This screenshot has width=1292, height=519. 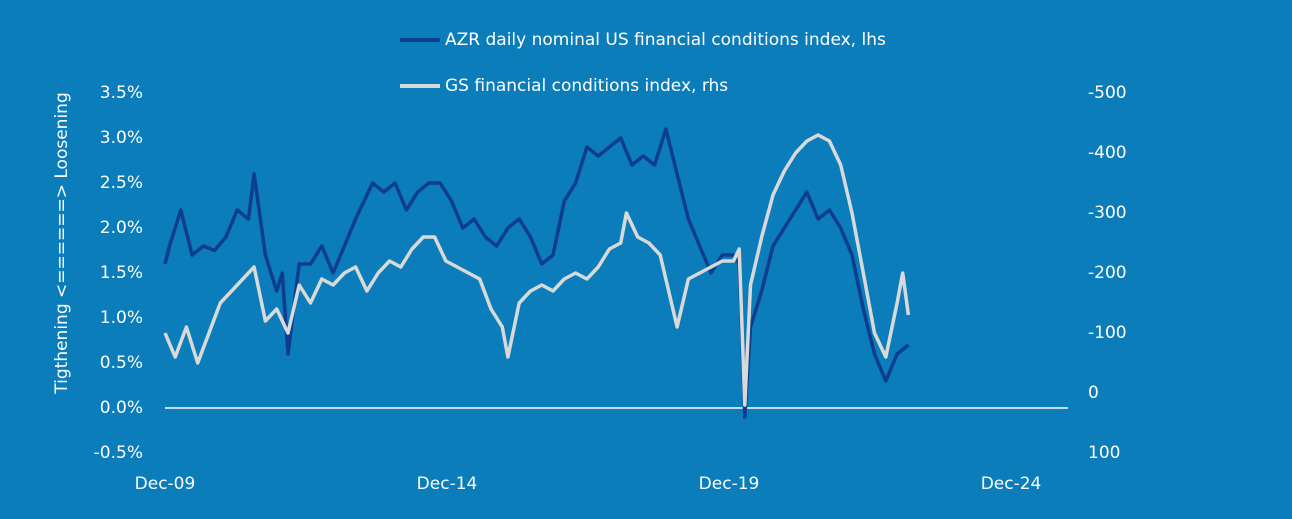 What do you see at coordinates (121, 273) in the screenshot?
I see `y-tick-label: 1.5%` at bounding box center [121, 273].